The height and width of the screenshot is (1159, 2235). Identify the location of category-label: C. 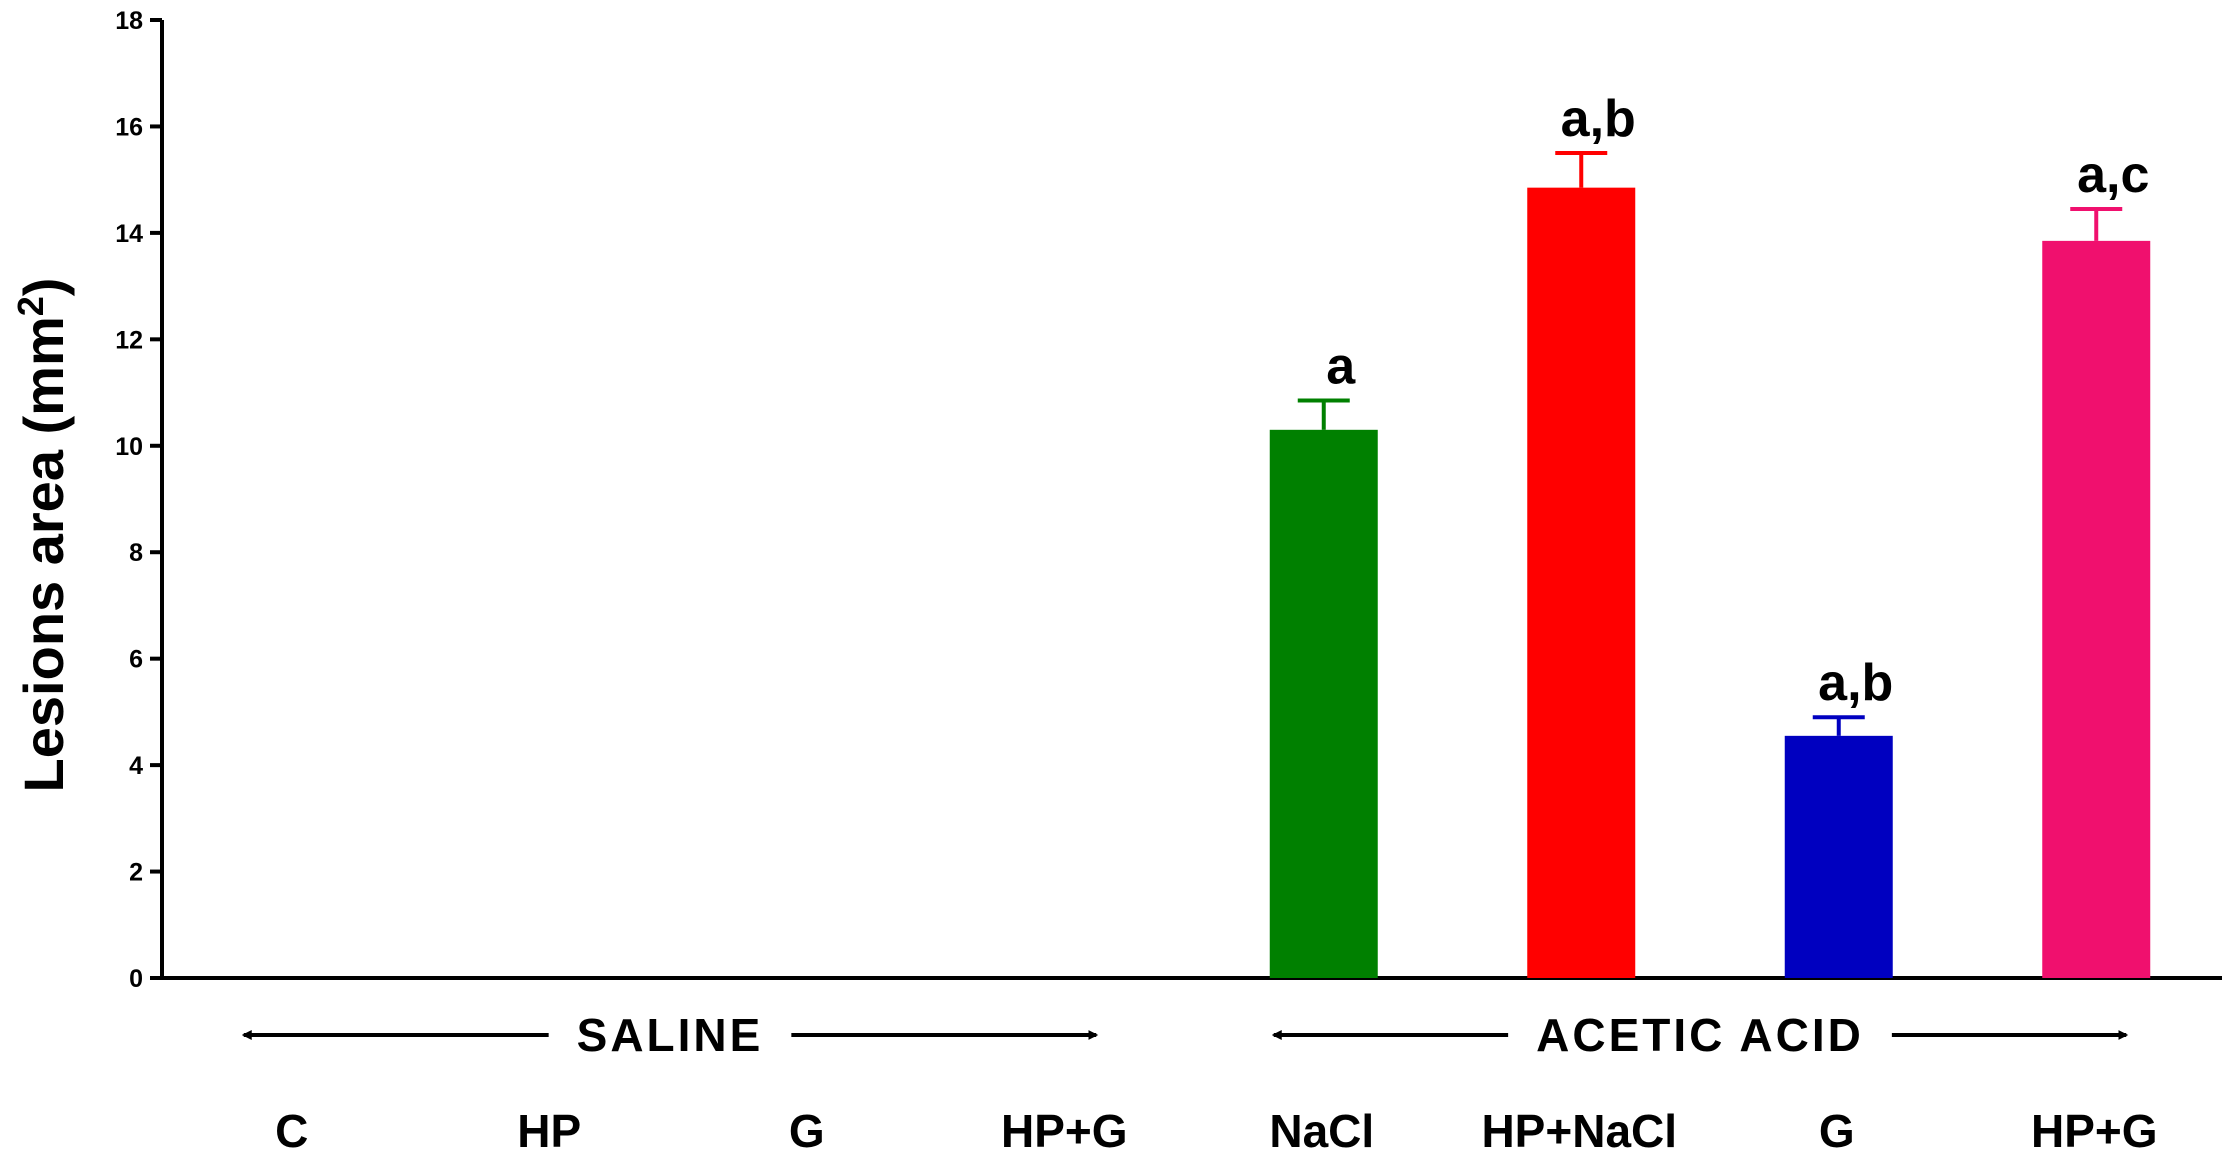
(291, 1131).